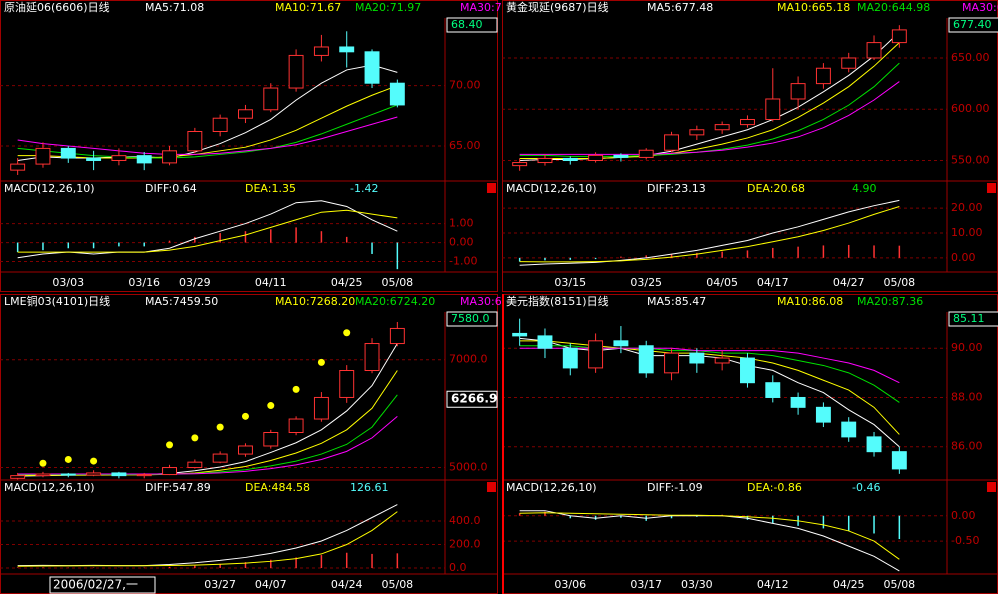 This screenshot has height=594, width=998. I want to click on macd-tick-label: 400.0, so click(465, 520).